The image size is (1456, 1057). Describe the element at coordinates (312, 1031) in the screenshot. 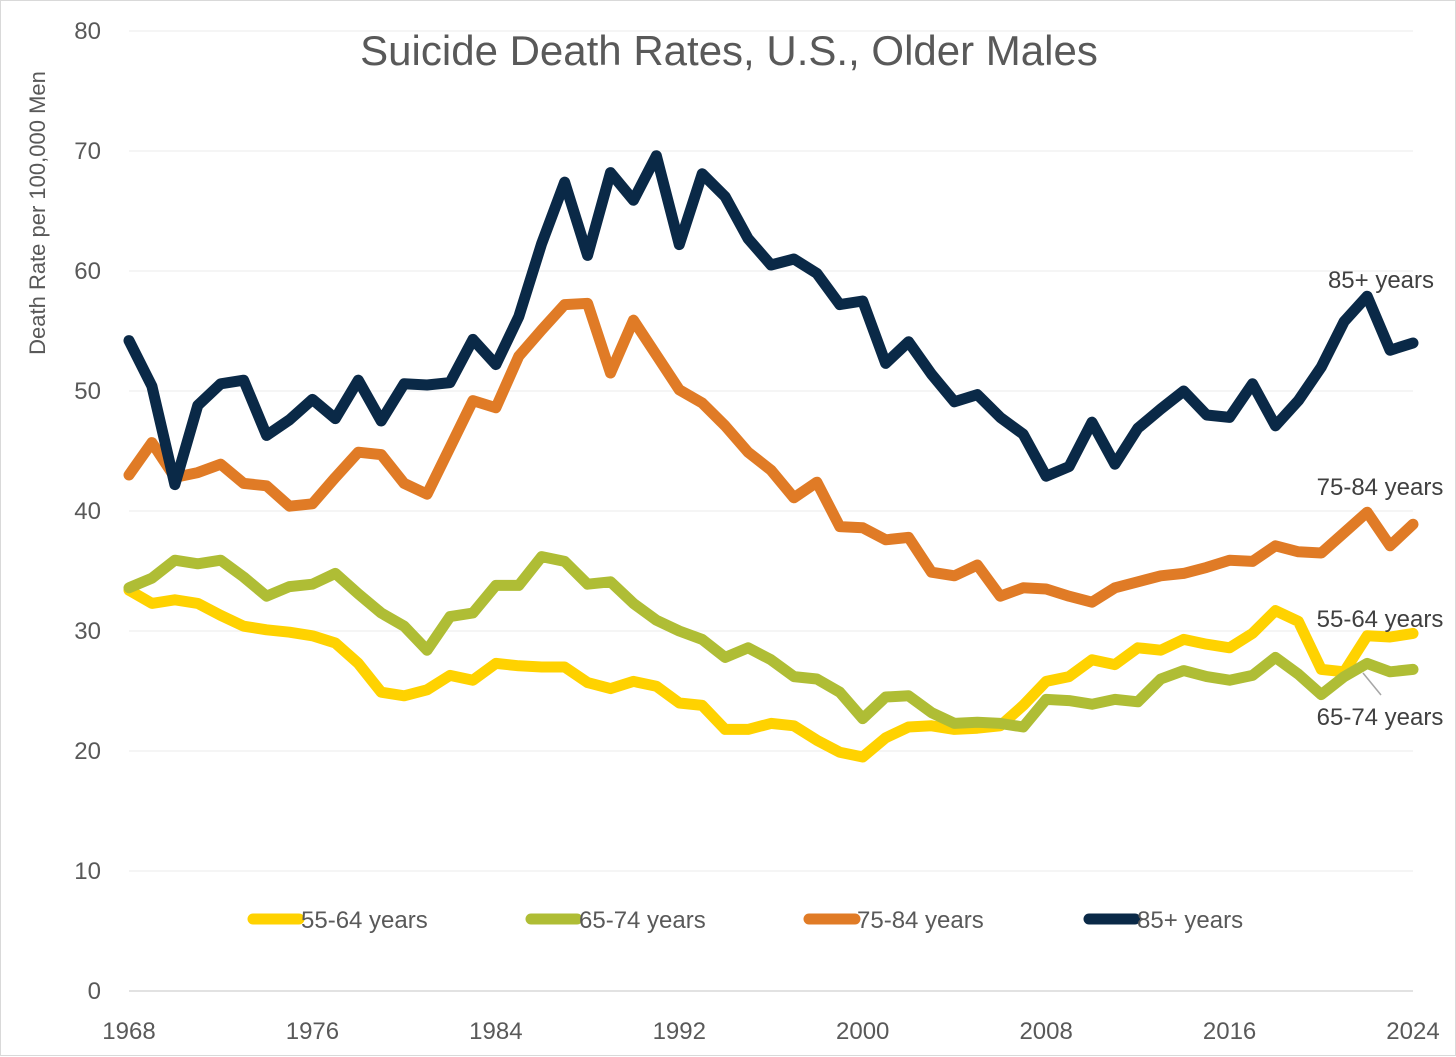

I see `x-tick-label: 1976` at that location.